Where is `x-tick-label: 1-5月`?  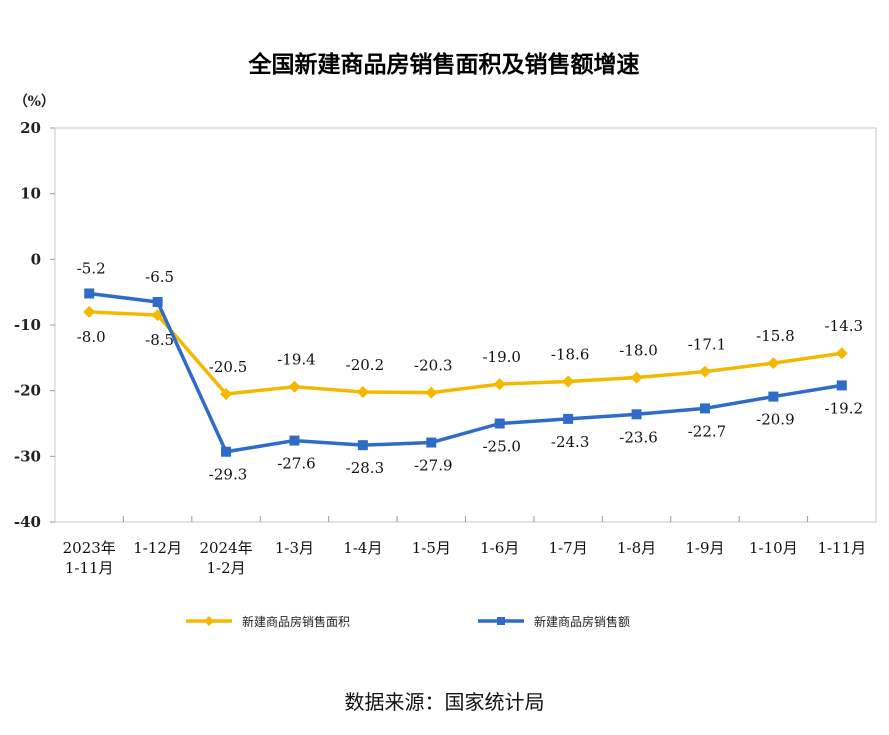 x-tick-label: 1-5月 is located at coordinates (431, 548).